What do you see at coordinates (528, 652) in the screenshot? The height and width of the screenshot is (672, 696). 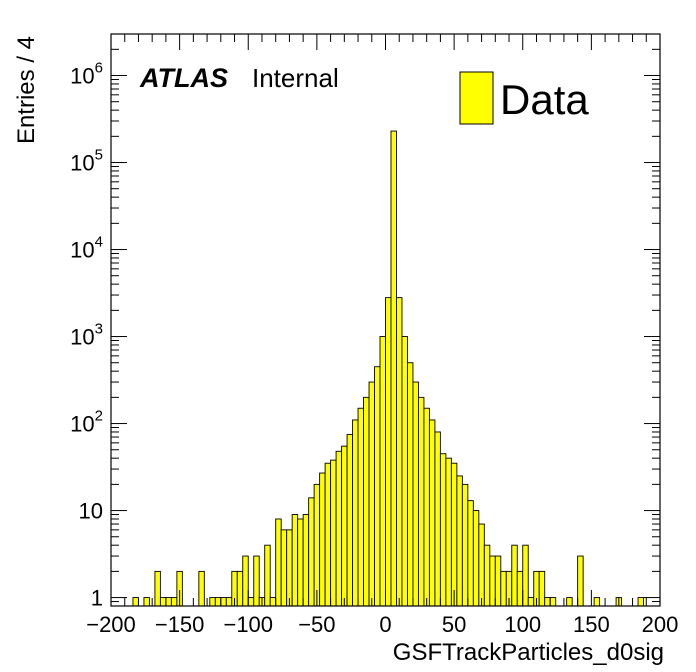 I see `x-axis-title: GSFTrackParticles_d0sig` at bounding box center [528, 652].